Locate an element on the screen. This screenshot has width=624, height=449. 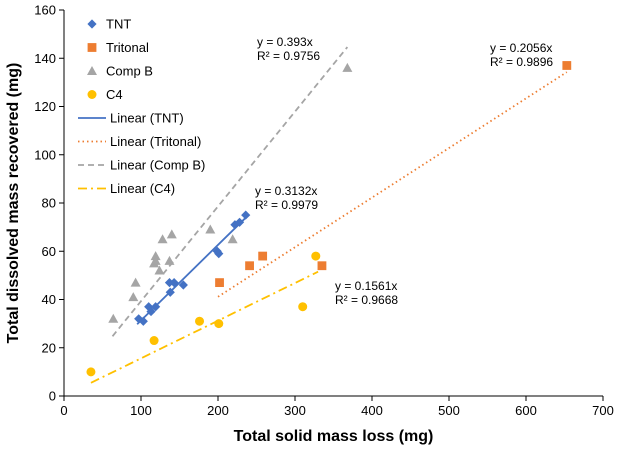
y-tick-label: 80 is located at coordinates (49, 203).